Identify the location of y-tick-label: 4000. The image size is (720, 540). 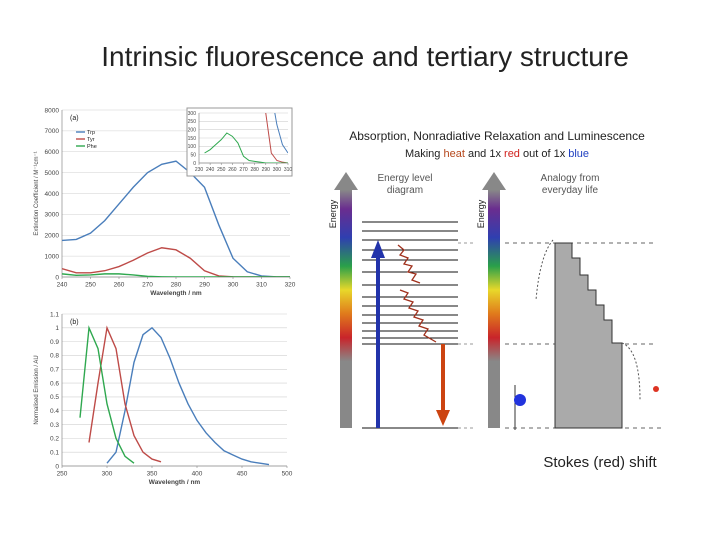
(52, 194).